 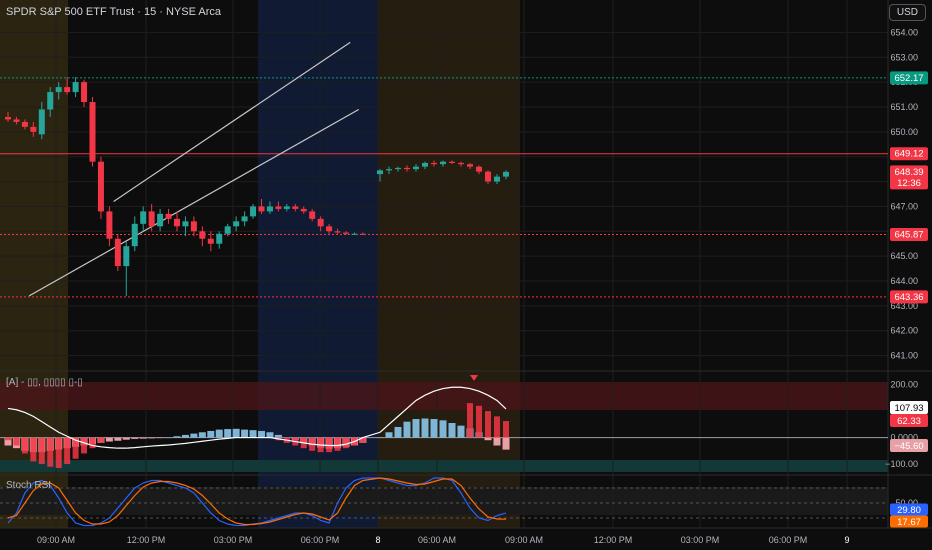 I want to click on stoch-value-box, so click(x=909, y=509).